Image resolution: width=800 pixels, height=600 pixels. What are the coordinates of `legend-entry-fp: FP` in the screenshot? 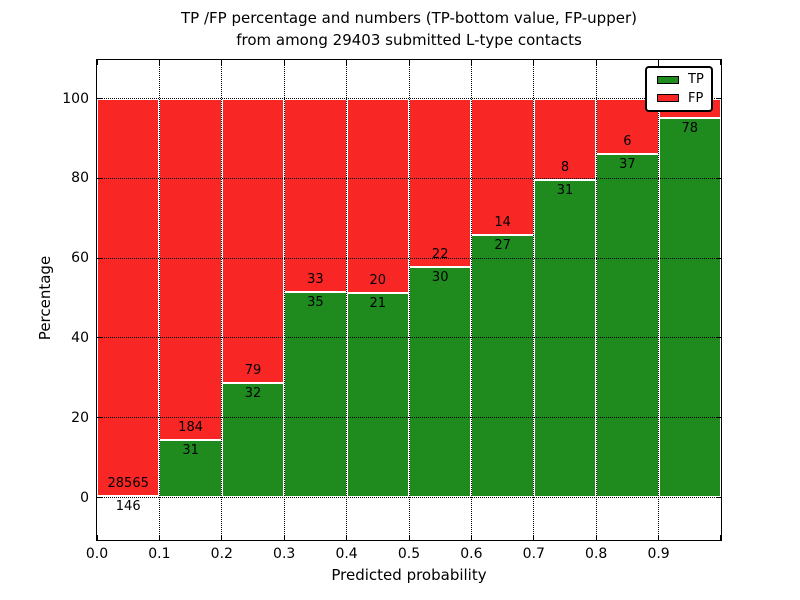 It's located at (684, 98).